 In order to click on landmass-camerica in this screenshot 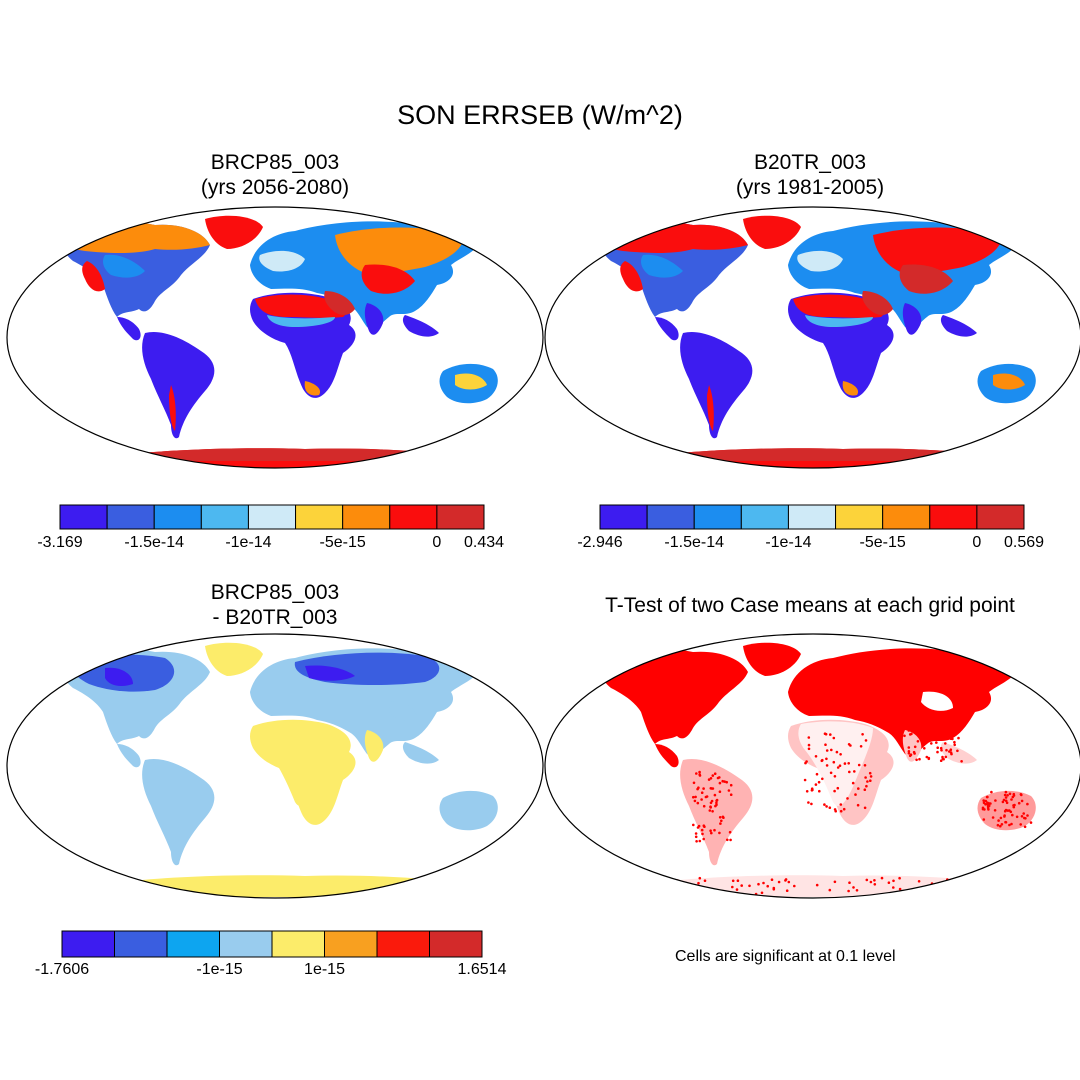, I will do `click(129, 329)`.